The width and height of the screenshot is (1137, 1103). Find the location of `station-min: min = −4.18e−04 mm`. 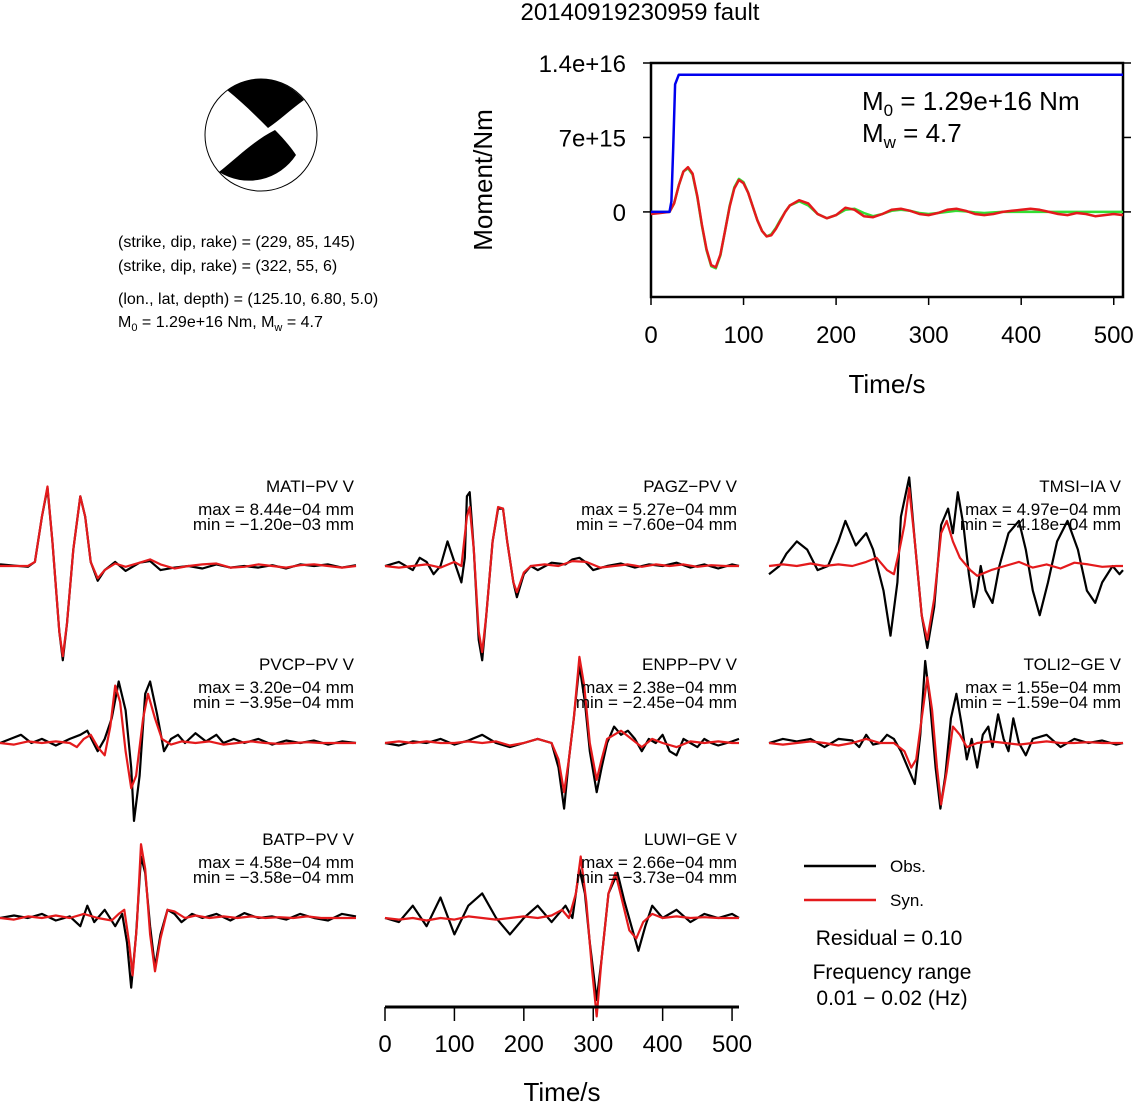

station-min: min = −4.18e−04 mm is located at coordinates (1040, 524).